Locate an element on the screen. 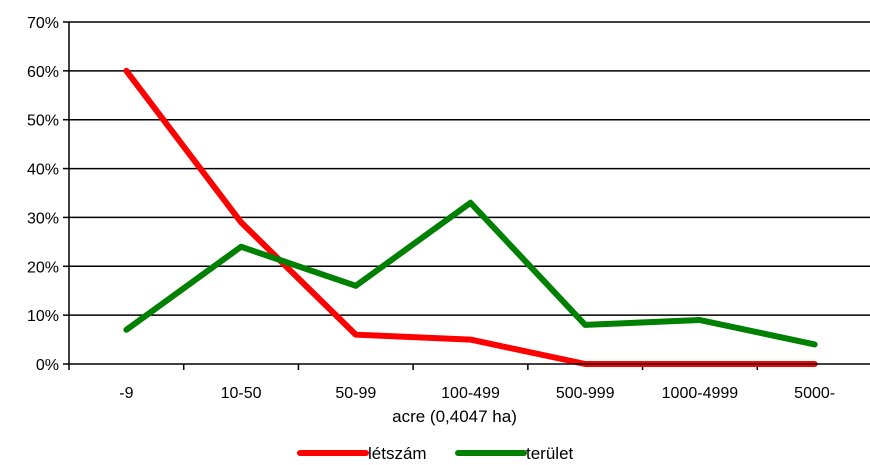 This screenshot has height=465, width=870. y-axis-ticks: 0% 10% 20% 30% 40% 50% 60% 70% is located at coordinates (48, 194).